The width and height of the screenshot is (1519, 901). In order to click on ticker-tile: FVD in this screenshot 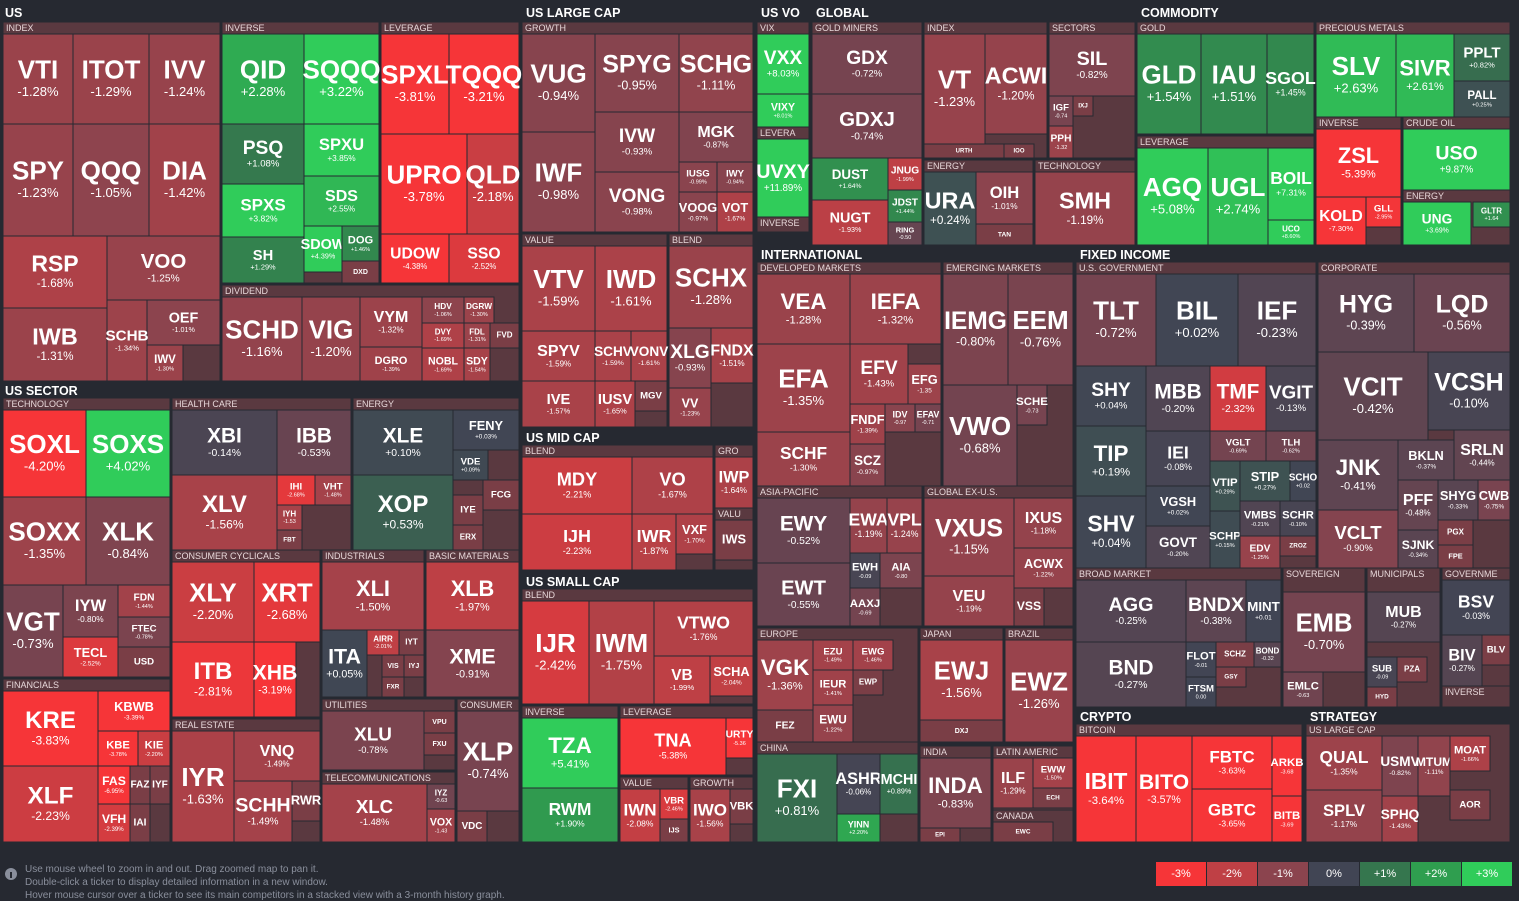, I will do `click(504, 335)`.